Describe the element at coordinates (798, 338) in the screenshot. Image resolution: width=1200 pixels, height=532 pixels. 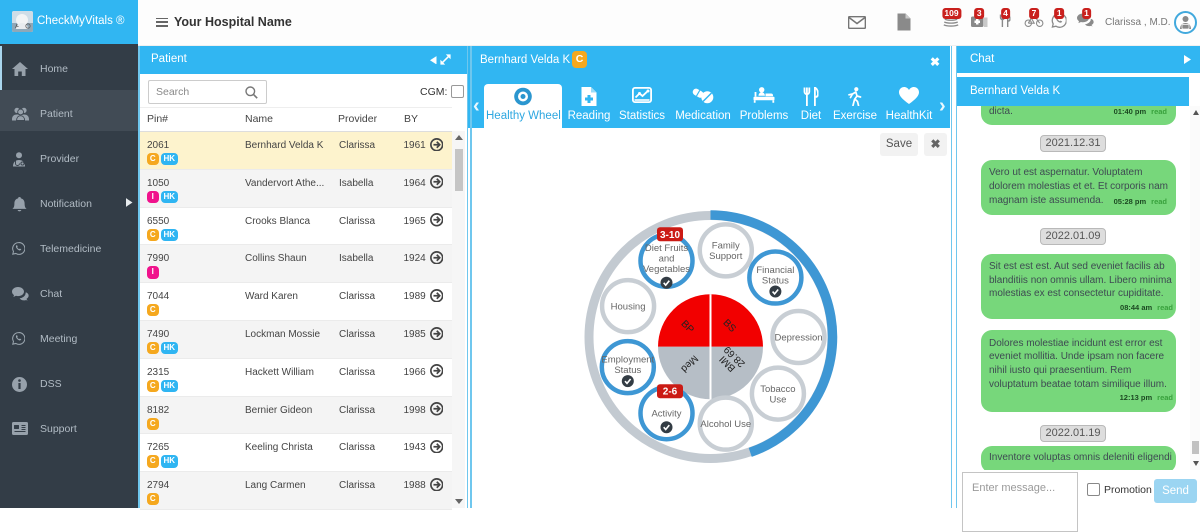
I see `svg-text: Depression` at that location.